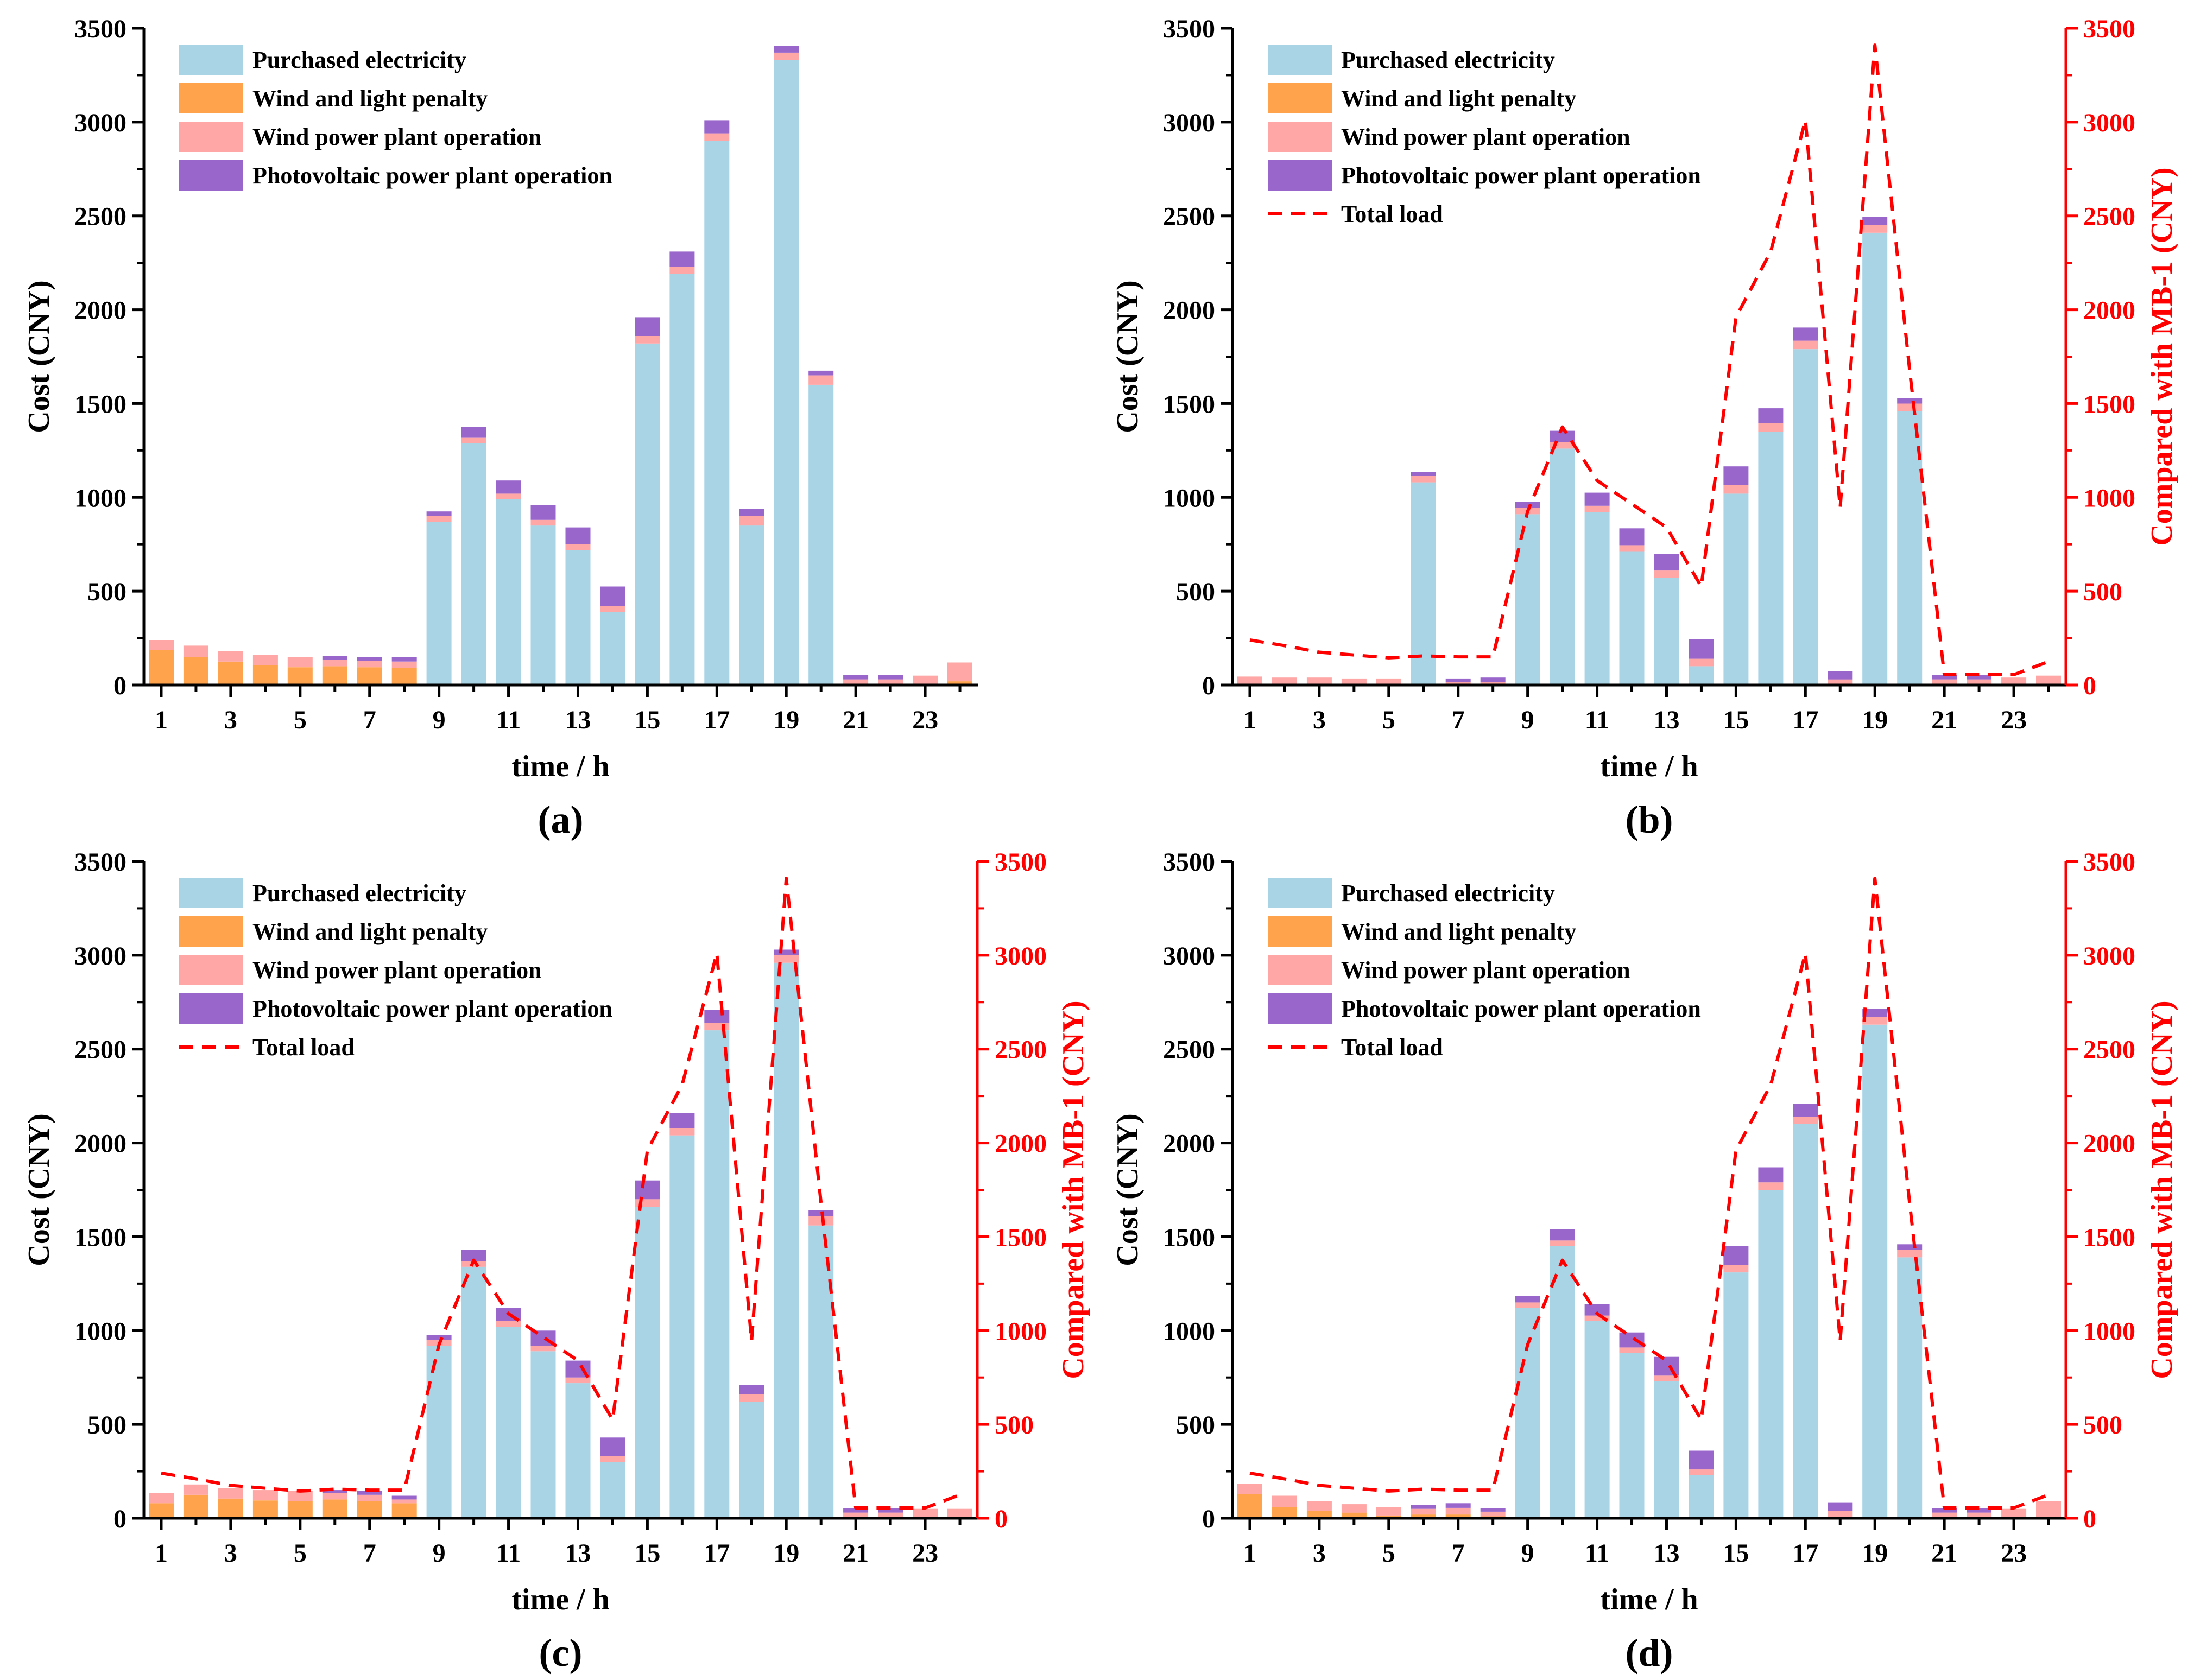 Image resolution: width=2194 pixels, height=1680 pixels. What do you see at coordinates (612, 596) in the screenshot?
I see `bar-pv-h14` at bounding box center [612, 596].